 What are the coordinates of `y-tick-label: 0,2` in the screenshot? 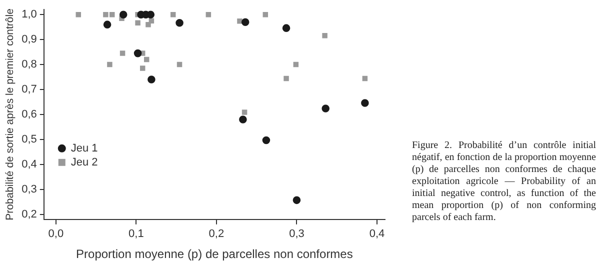 It's located at (29, 214).